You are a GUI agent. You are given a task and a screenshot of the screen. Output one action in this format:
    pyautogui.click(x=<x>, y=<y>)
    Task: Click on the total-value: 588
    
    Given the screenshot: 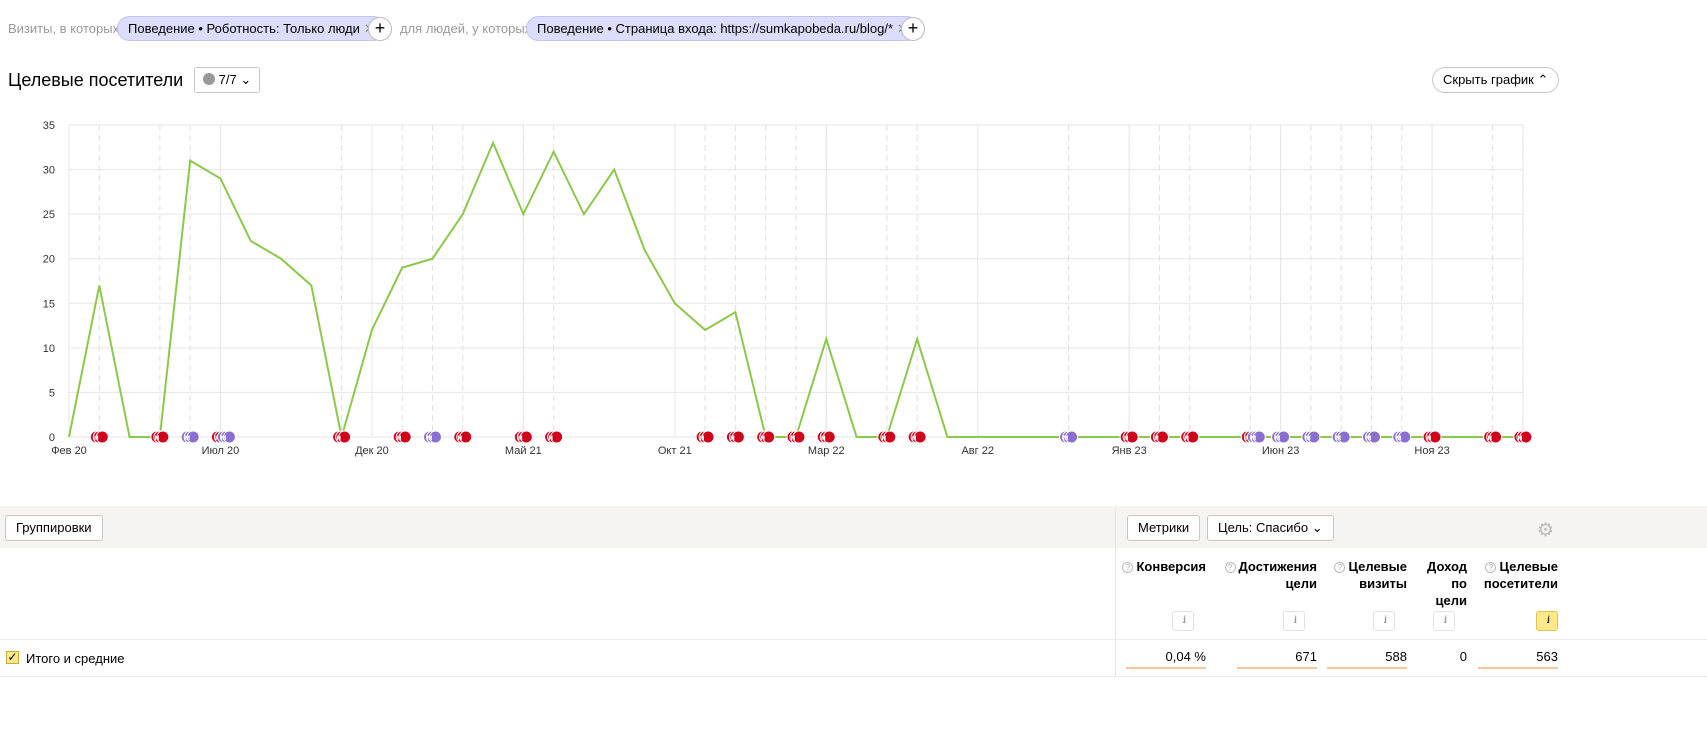 What is the action you would take?
    pyautogui.click(x=1396, y=656)
    